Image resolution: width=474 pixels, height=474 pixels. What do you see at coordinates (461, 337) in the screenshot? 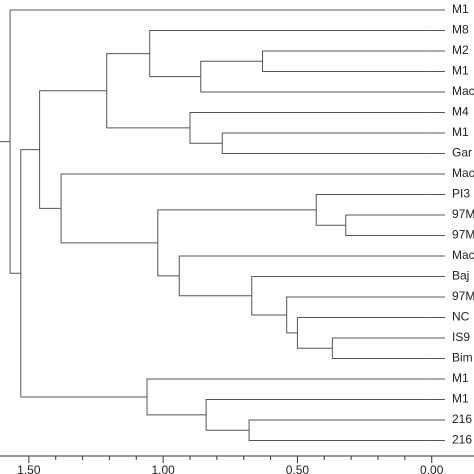
I see `leaf-label: IS9` at bounding box center [461, 337].